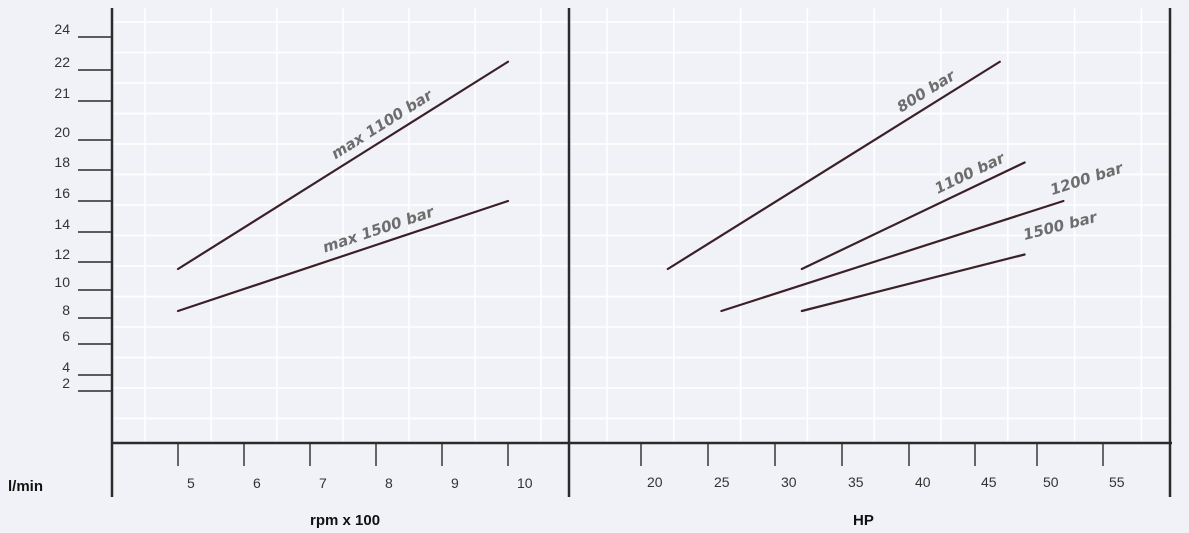  I want to click on y-tick-label: 8, so click(66, 310).